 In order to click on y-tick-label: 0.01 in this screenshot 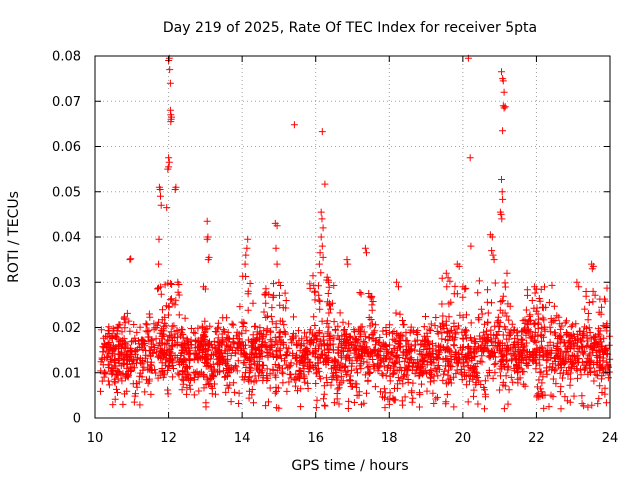, I will do `click(66, 373)`.